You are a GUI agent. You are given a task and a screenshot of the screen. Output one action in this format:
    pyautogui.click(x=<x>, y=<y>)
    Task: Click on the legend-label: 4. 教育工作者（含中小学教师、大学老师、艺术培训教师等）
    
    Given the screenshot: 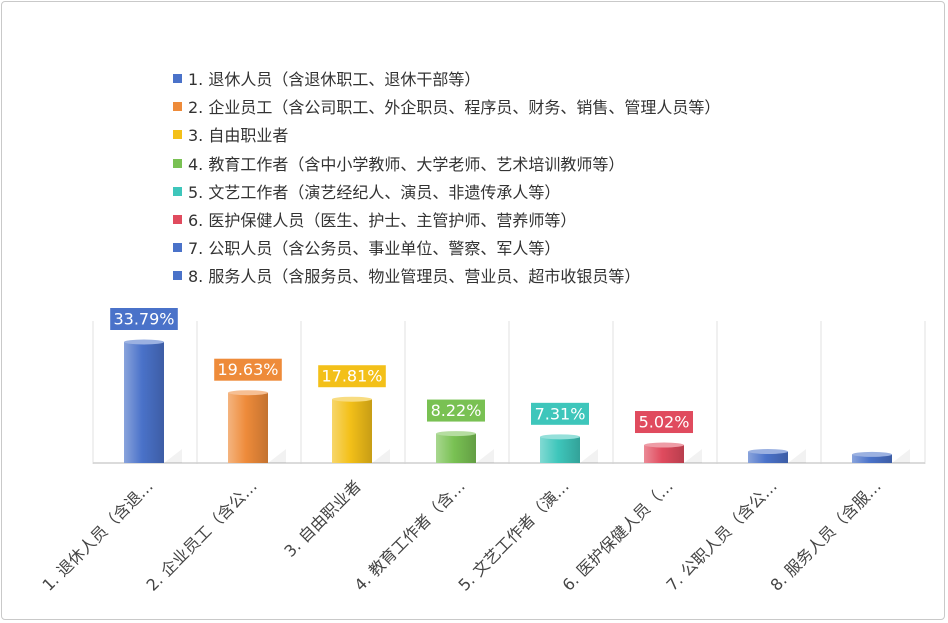 What is the action you would take?
    pyautogui.click(x=406, y=164)
    